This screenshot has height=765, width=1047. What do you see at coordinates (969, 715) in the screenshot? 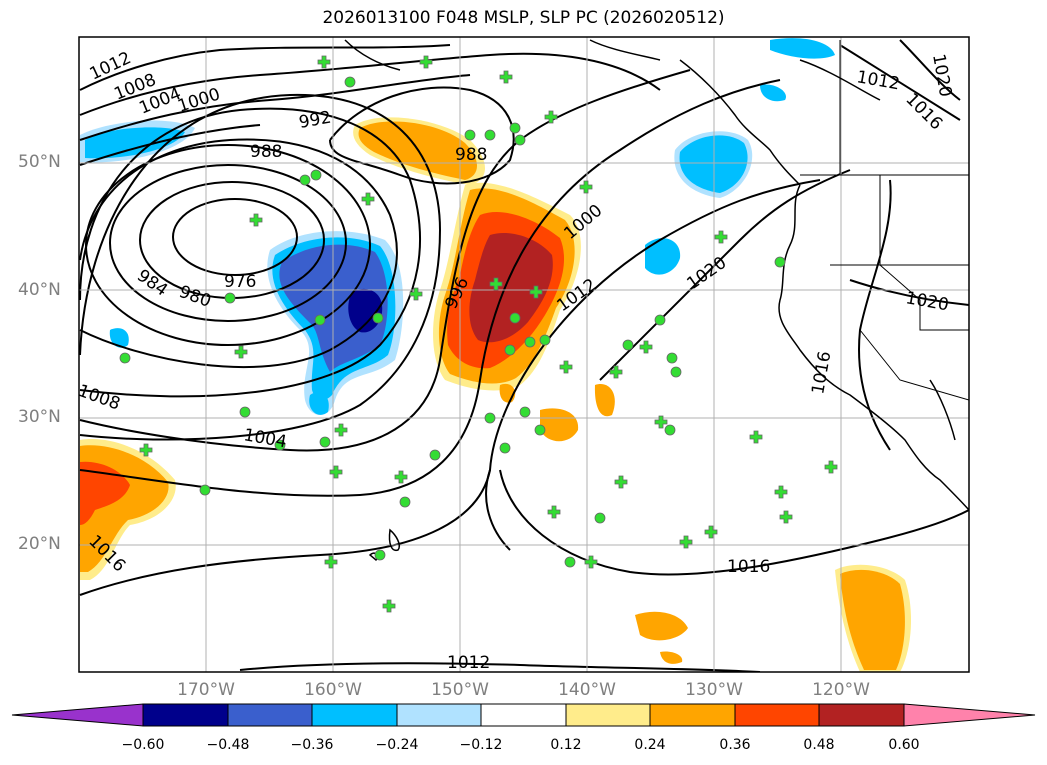
I see `colorbar-bin-extend-max` at bounding box center [969, 715].